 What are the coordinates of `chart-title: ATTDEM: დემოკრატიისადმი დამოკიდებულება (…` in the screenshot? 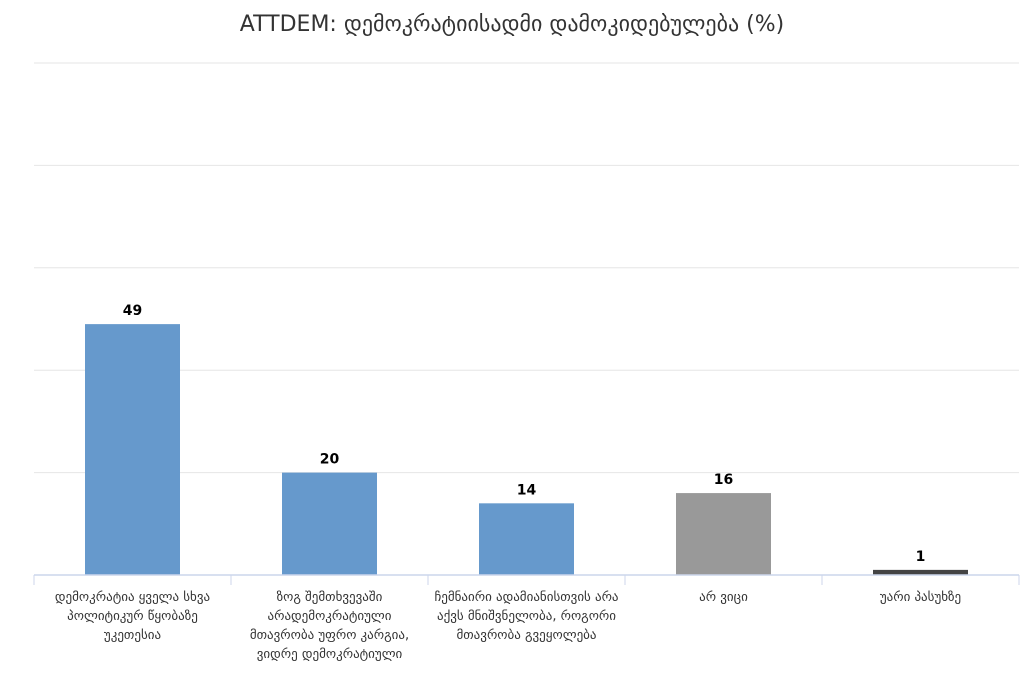 It's located at (512, 24).